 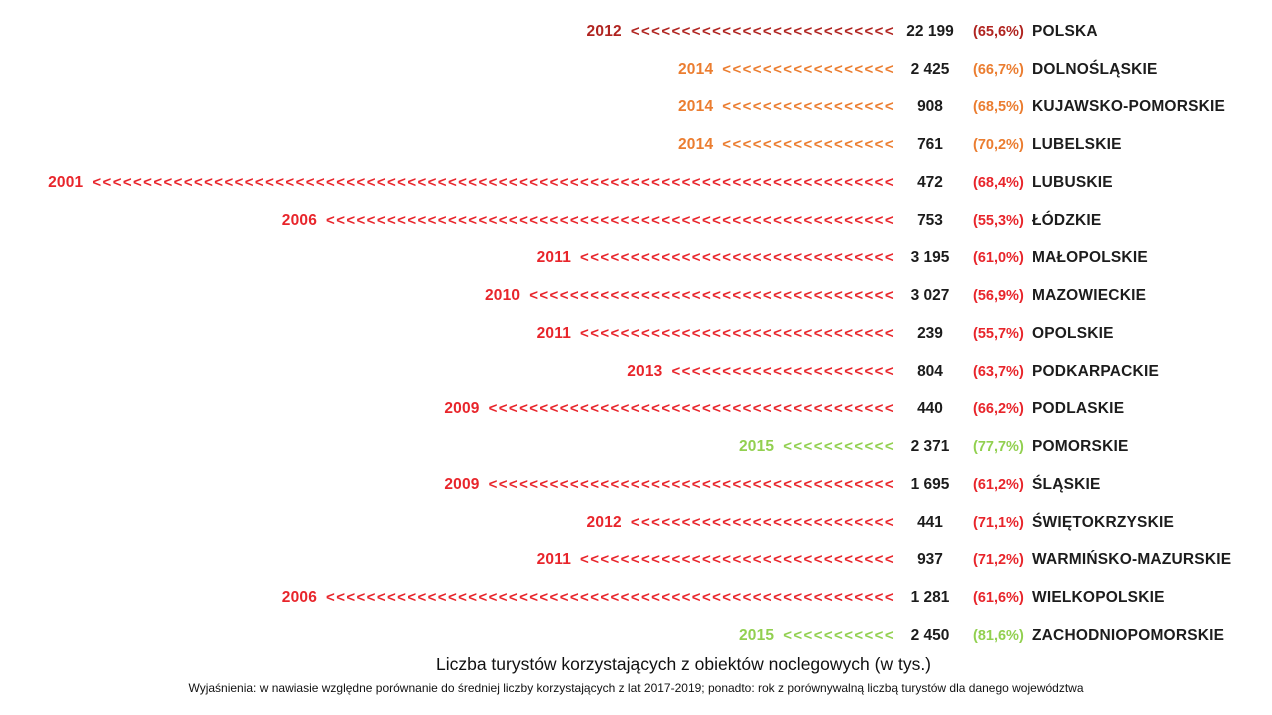 What do you see at coordinates (998, 31) in the screenshot?
I see `bar-percent-label: (65,6%)` at bounding box center [998, 31].